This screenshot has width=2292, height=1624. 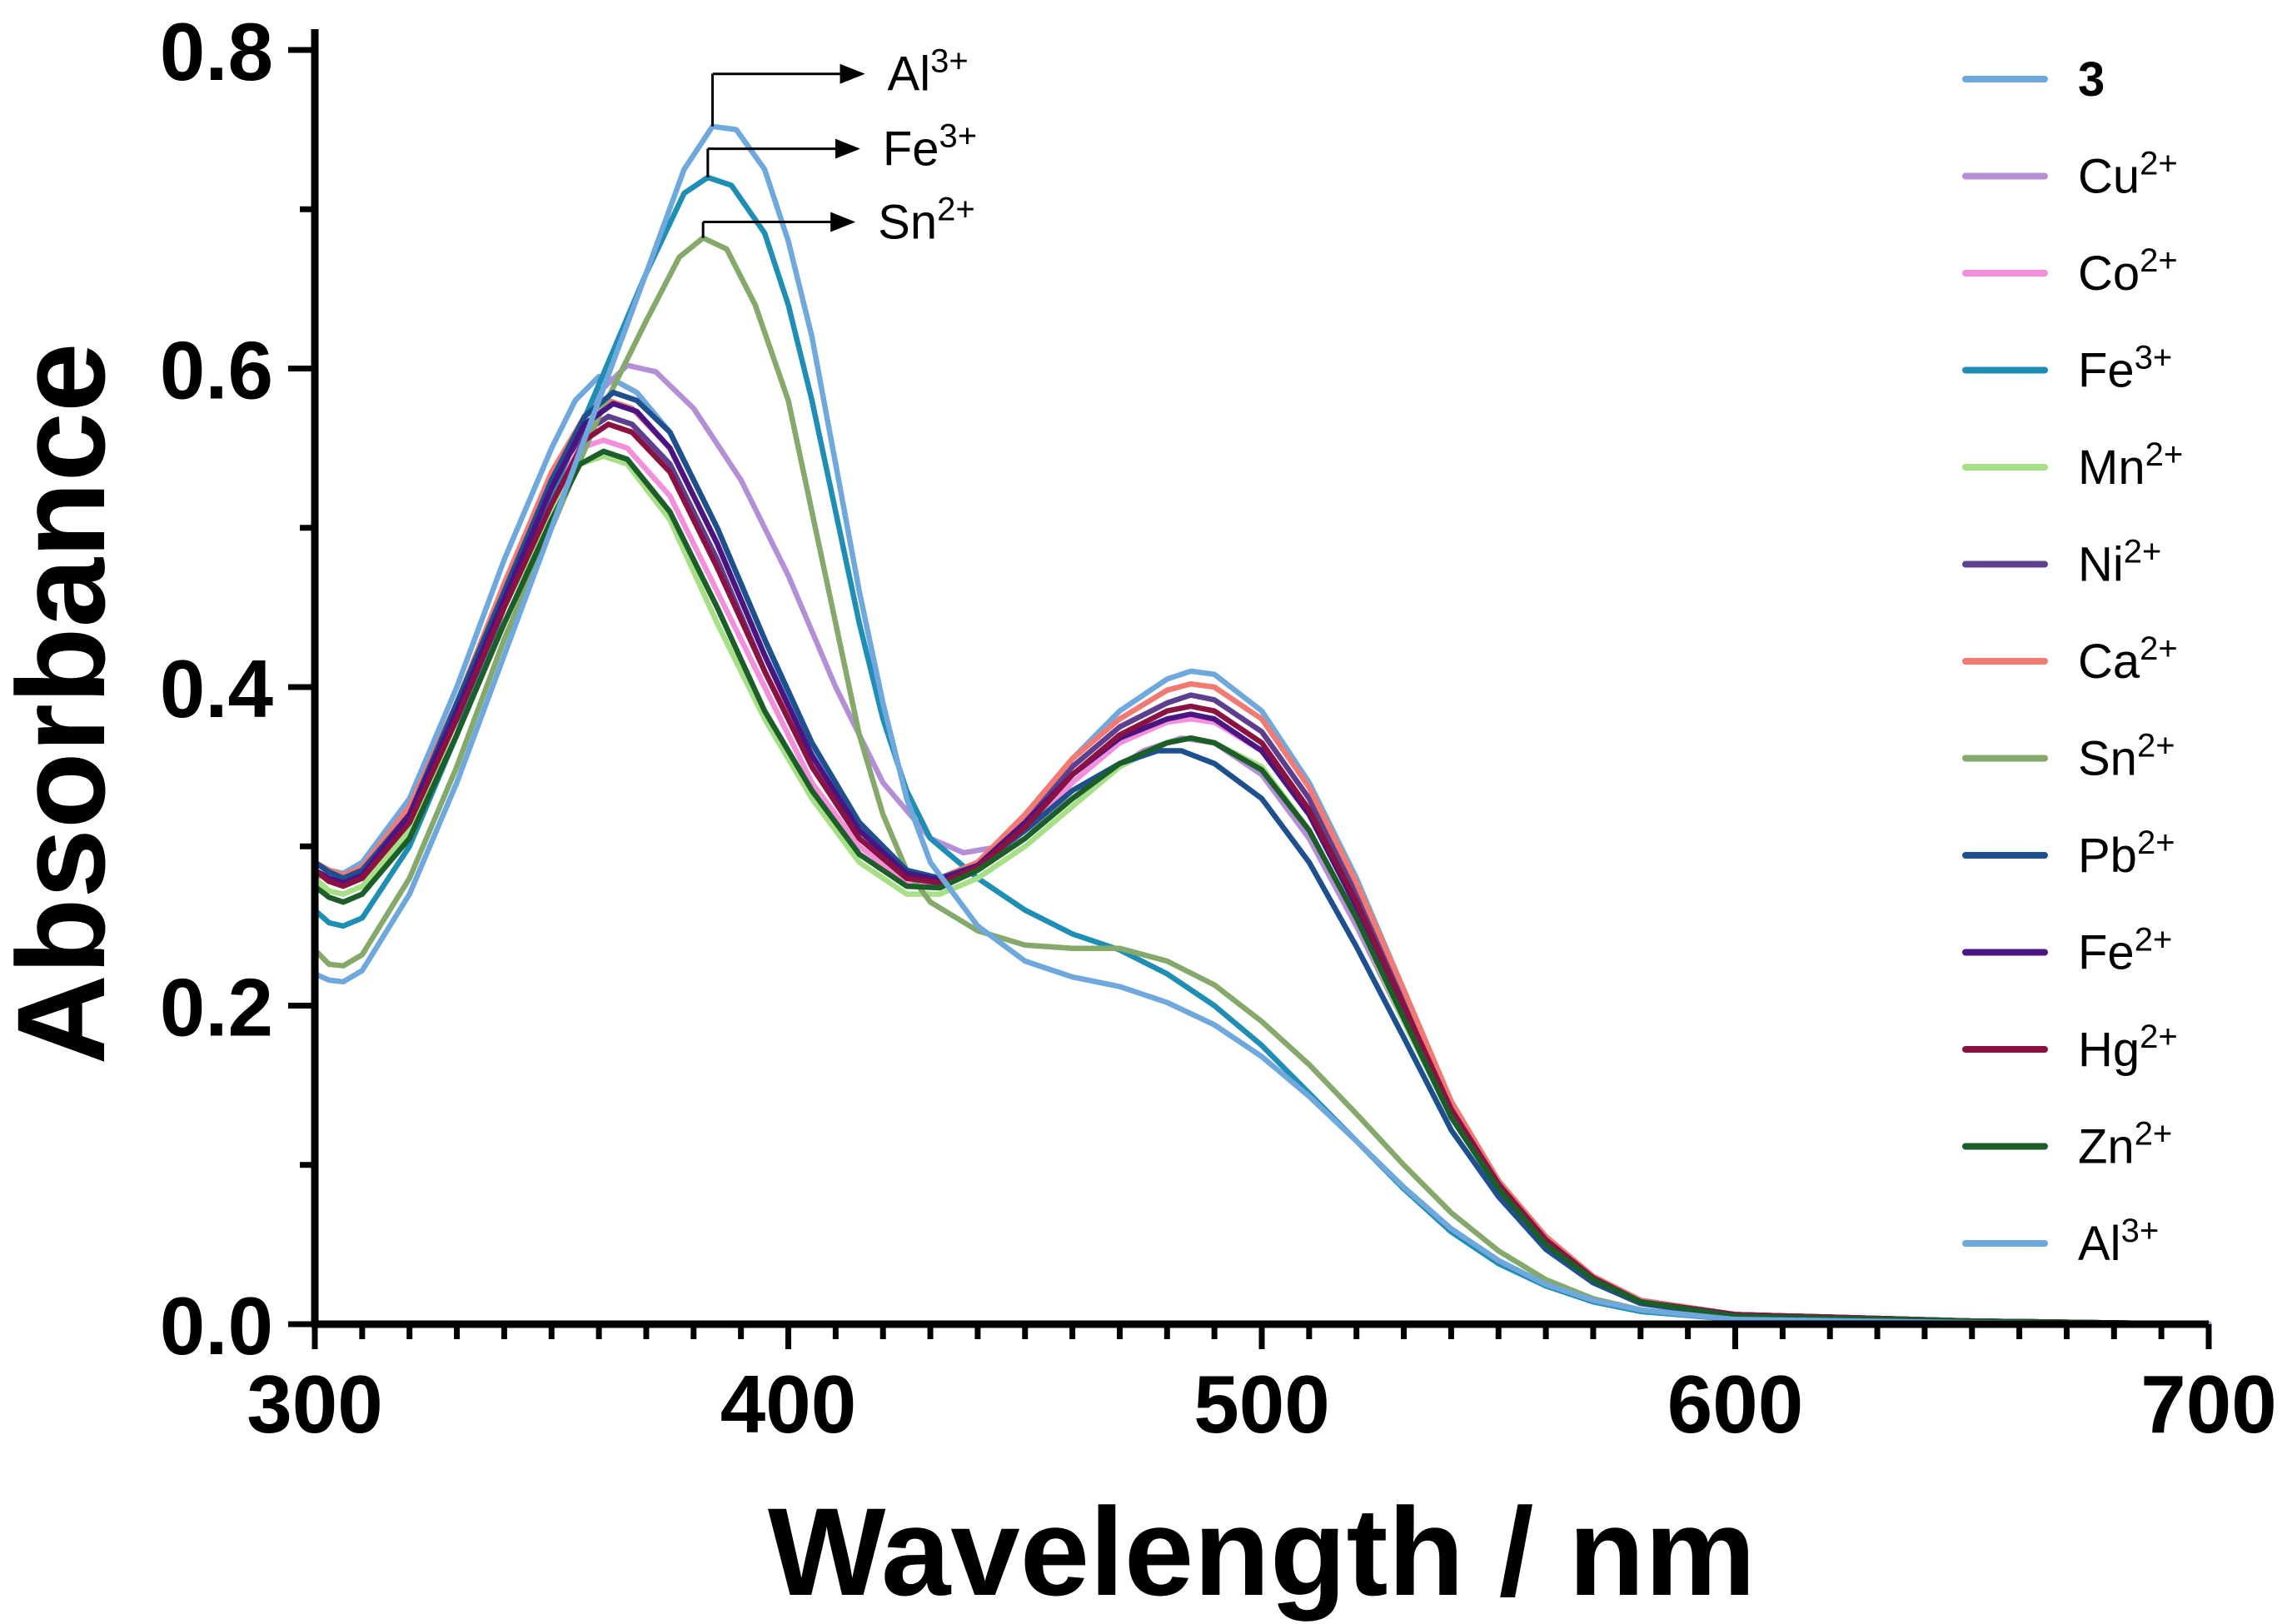 I want to click on legend-label: Co2+, so click(x=2128, y=271).